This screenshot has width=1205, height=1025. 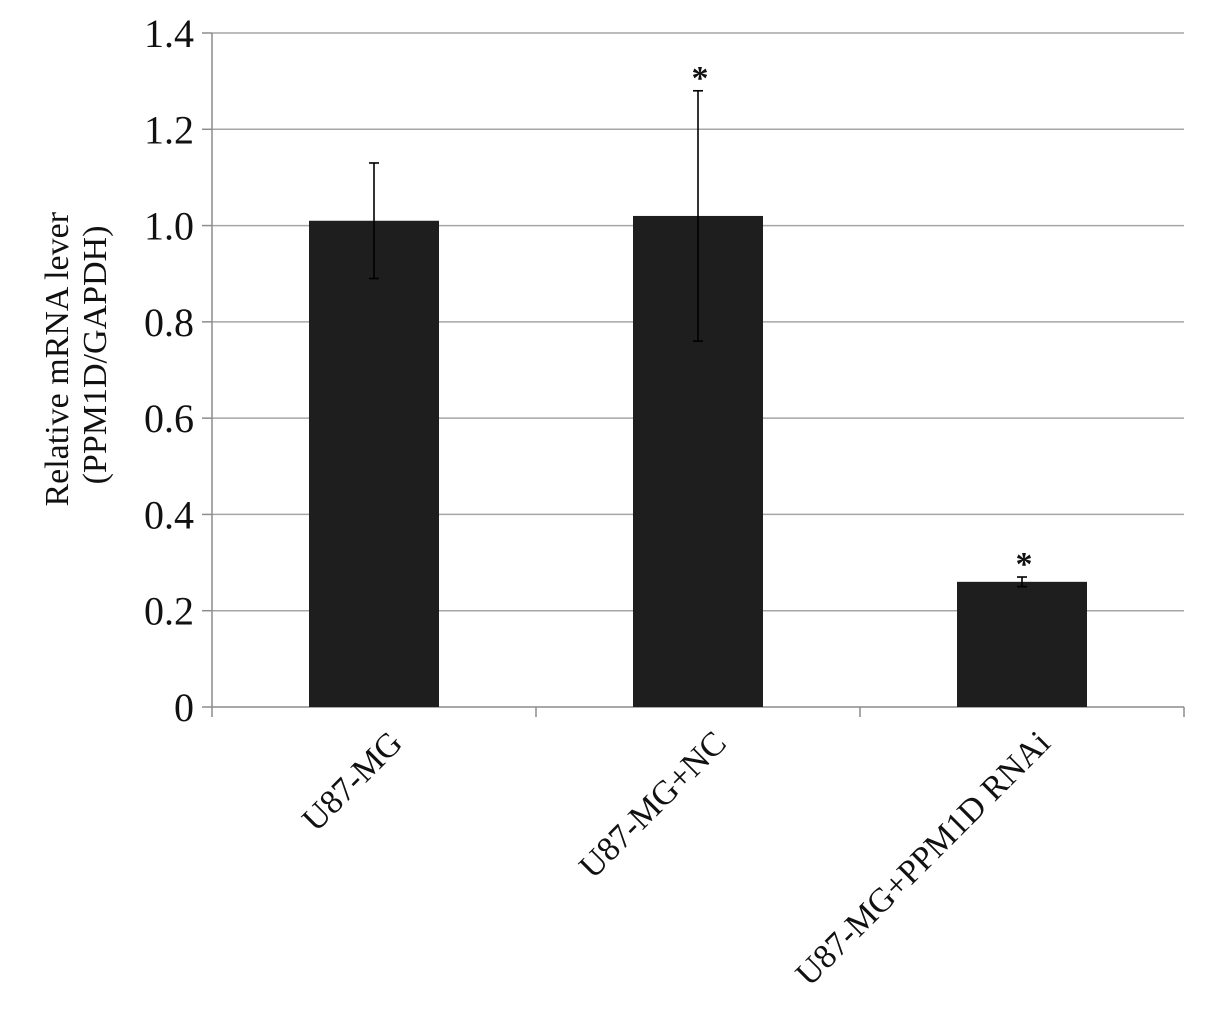 I want to click on y-axis-label-line-2: (PPM1D/GAPDH), so click(x=95, y=355).